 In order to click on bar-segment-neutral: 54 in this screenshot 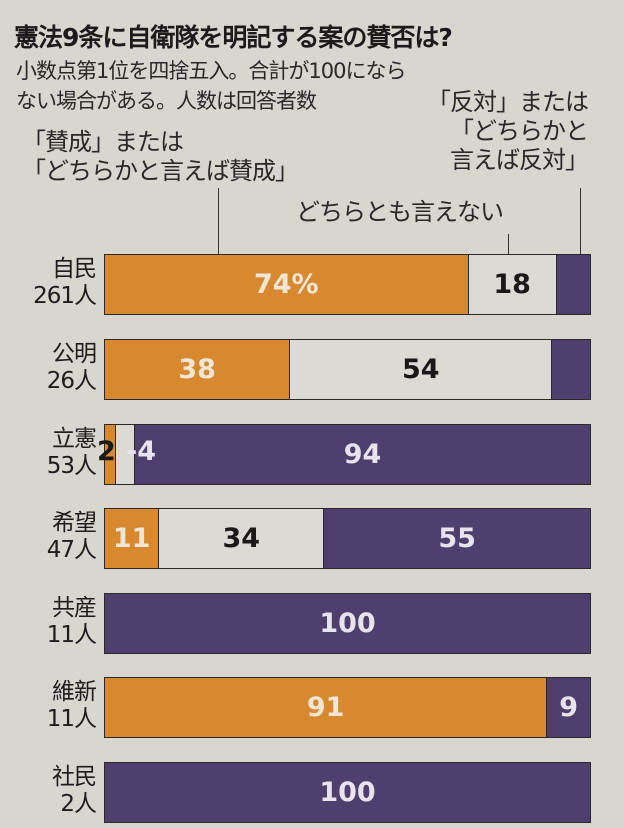, I will do `click(420, 369)`.